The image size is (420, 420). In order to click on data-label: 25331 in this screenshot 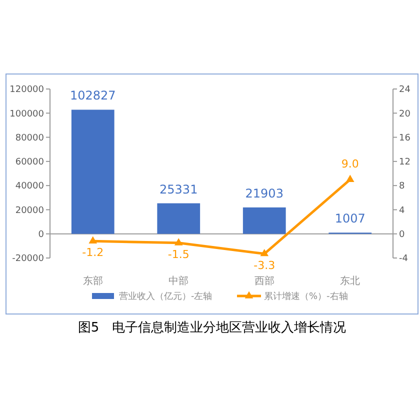, I will do `click(179, 189)`.